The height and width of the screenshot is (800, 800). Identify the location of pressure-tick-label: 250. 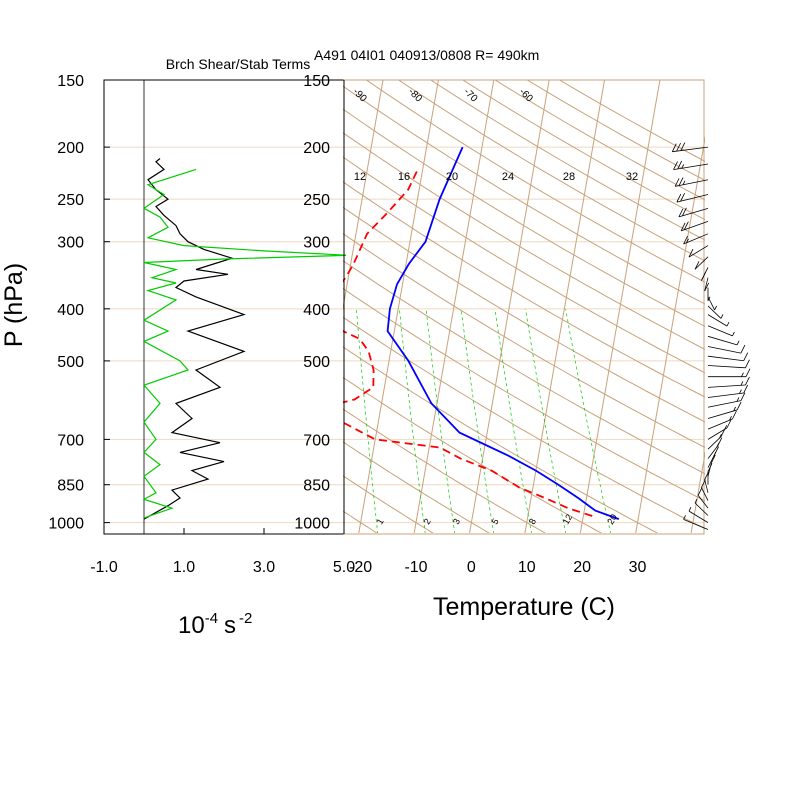
(316, 200).